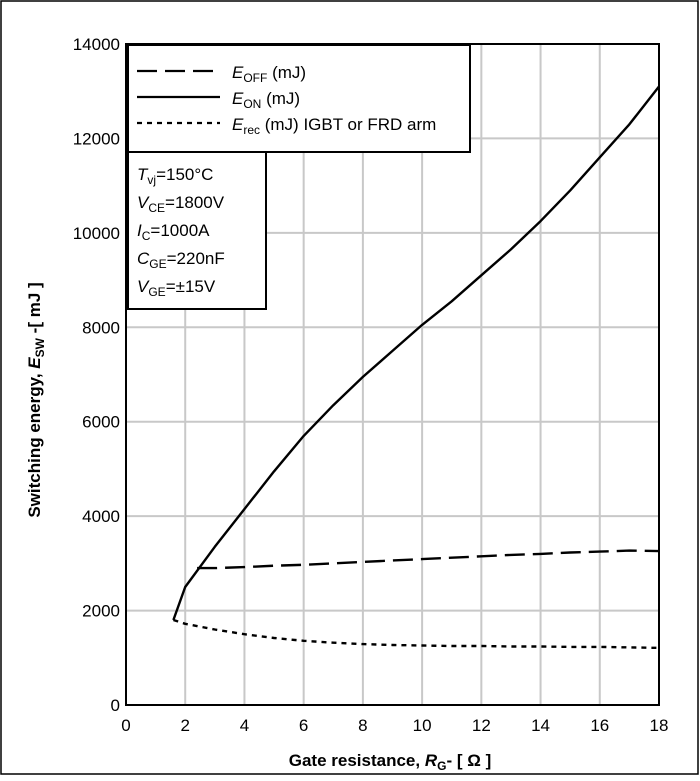  Describe the element at coordinates (428, 559) in the screenshot. I see `series-line-eoff` at that location.